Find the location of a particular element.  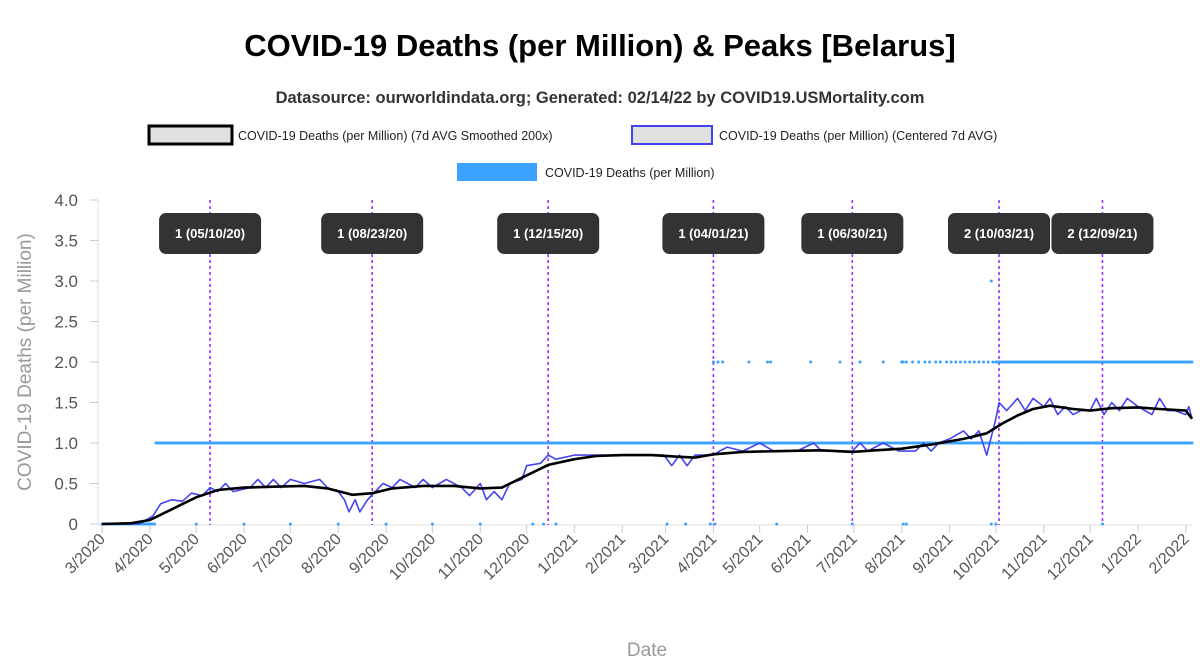

legend-label-daily: COVID-19 Deaths (per Million) is located at coordinates (630, 173).